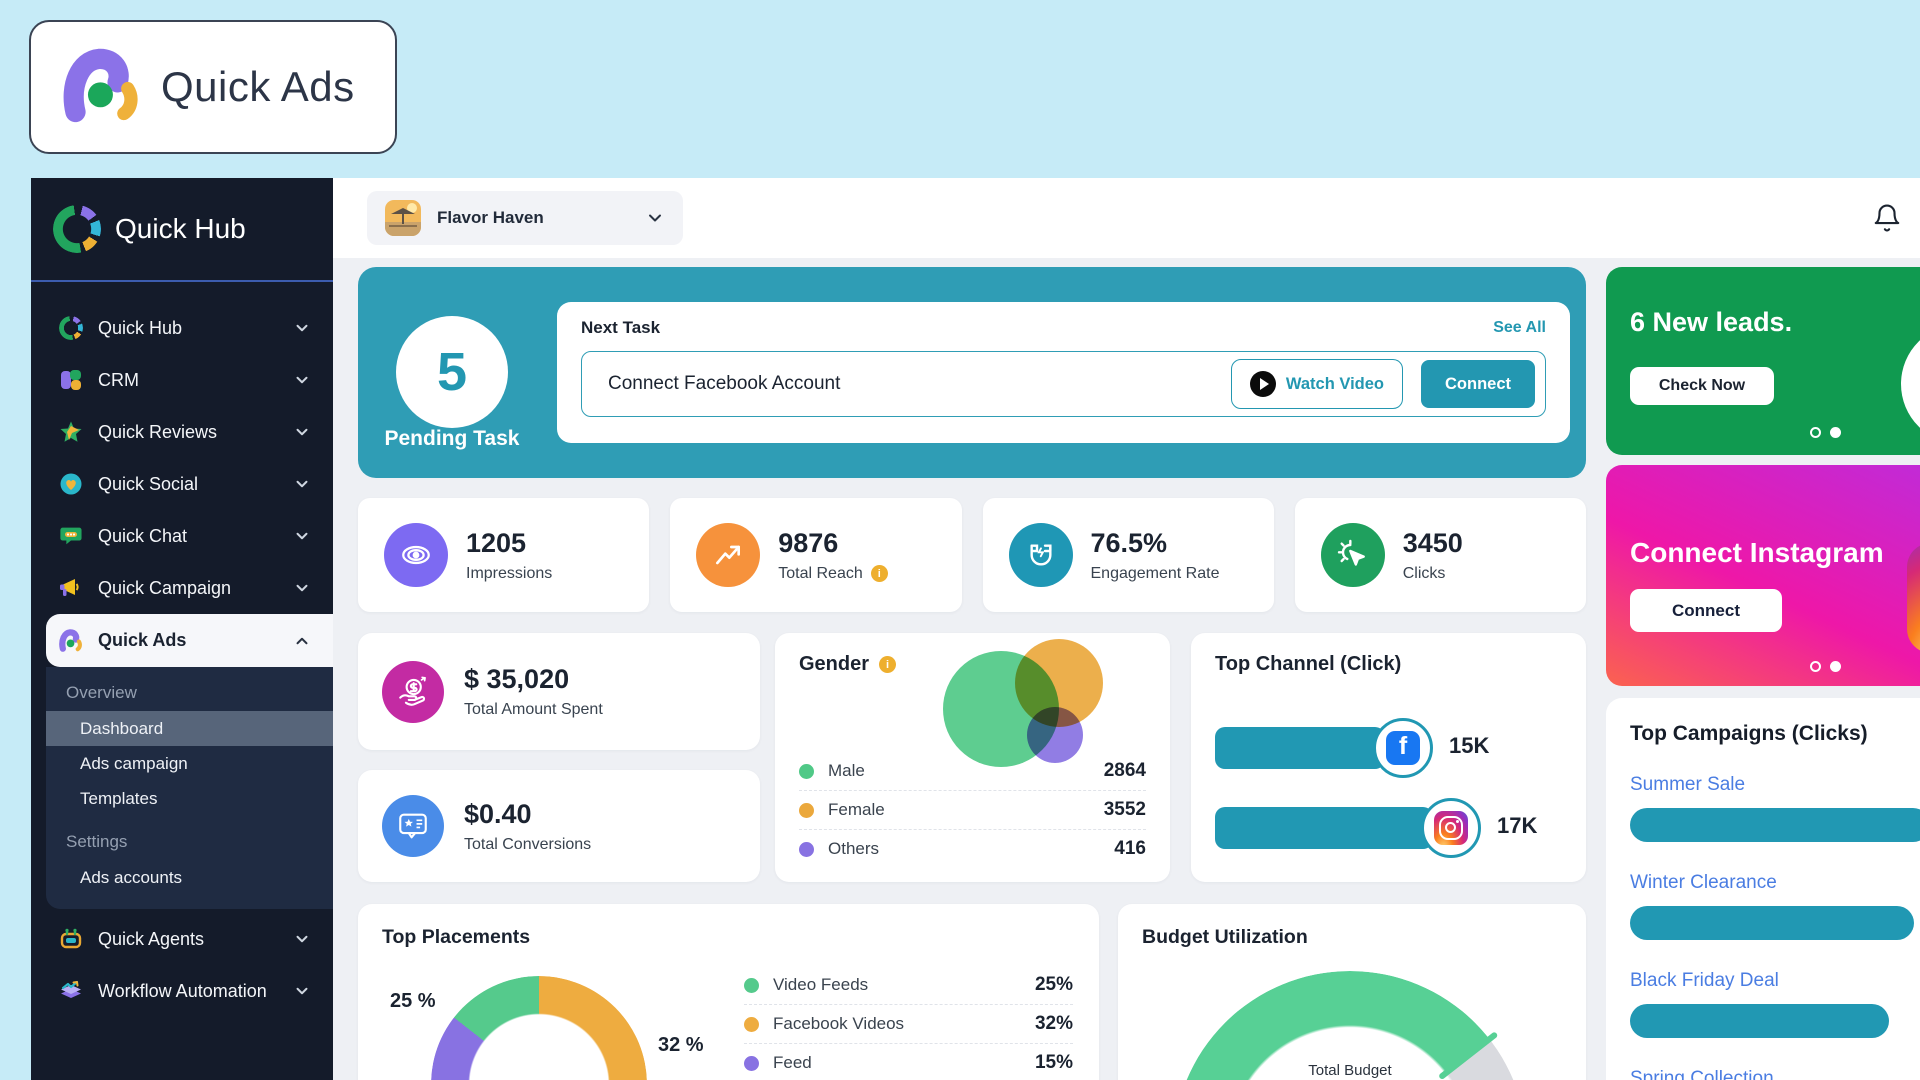  What do you see at coordinates (504, 555) in the screenshot?
I see `impressions-card: 1205 Impressions` at bounding box center [504, 555].